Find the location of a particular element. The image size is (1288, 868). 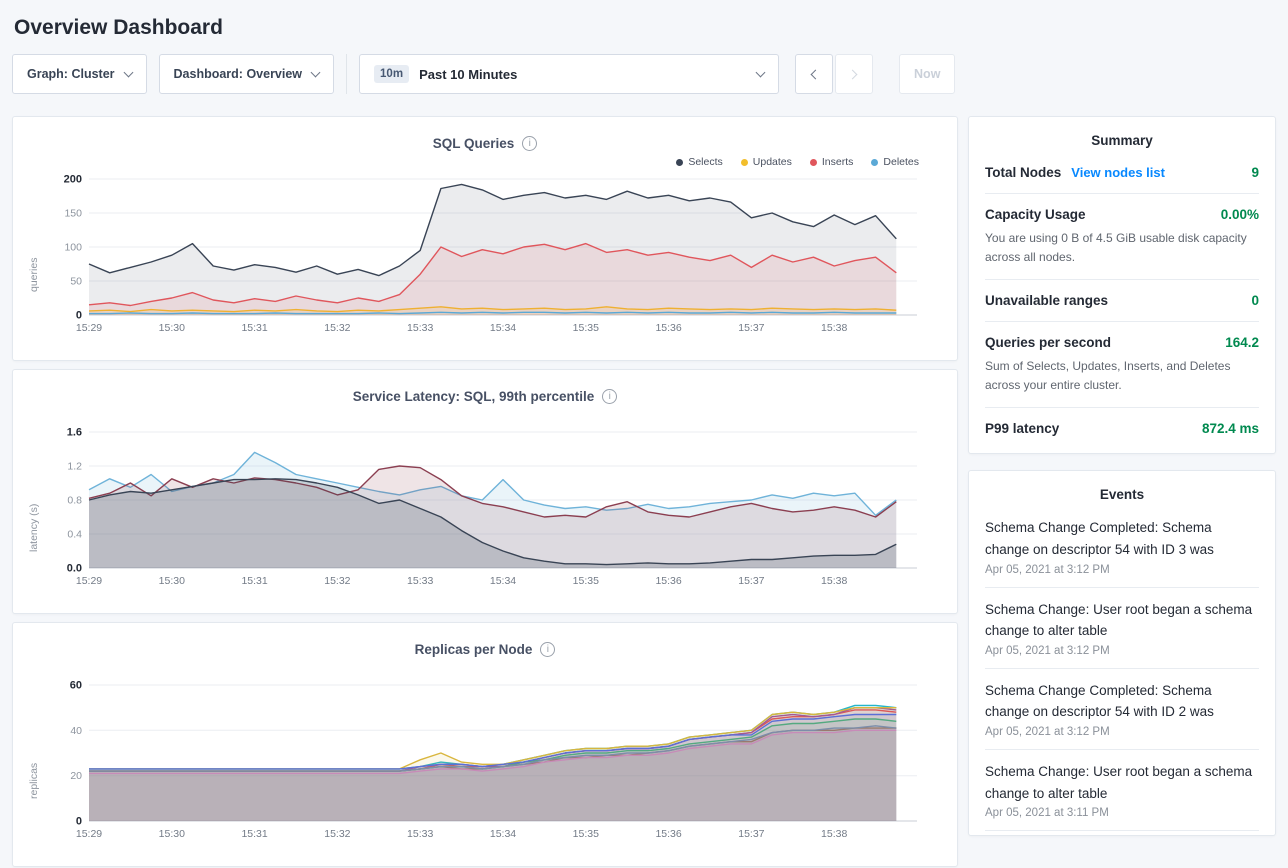

summary-label: Total Nodes is located at coordinates (1023, 172).